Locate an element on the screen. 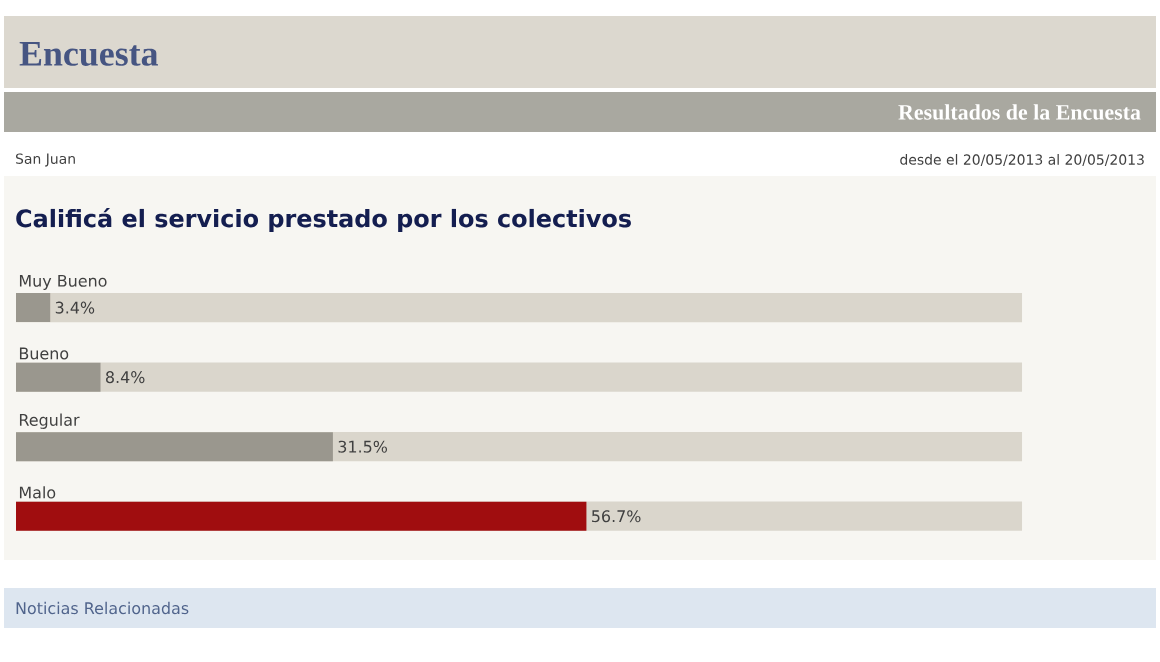 This screenshot has height=662, width=1160. text: Resultados de la Encuesta is located at coordinates (1019, 112).